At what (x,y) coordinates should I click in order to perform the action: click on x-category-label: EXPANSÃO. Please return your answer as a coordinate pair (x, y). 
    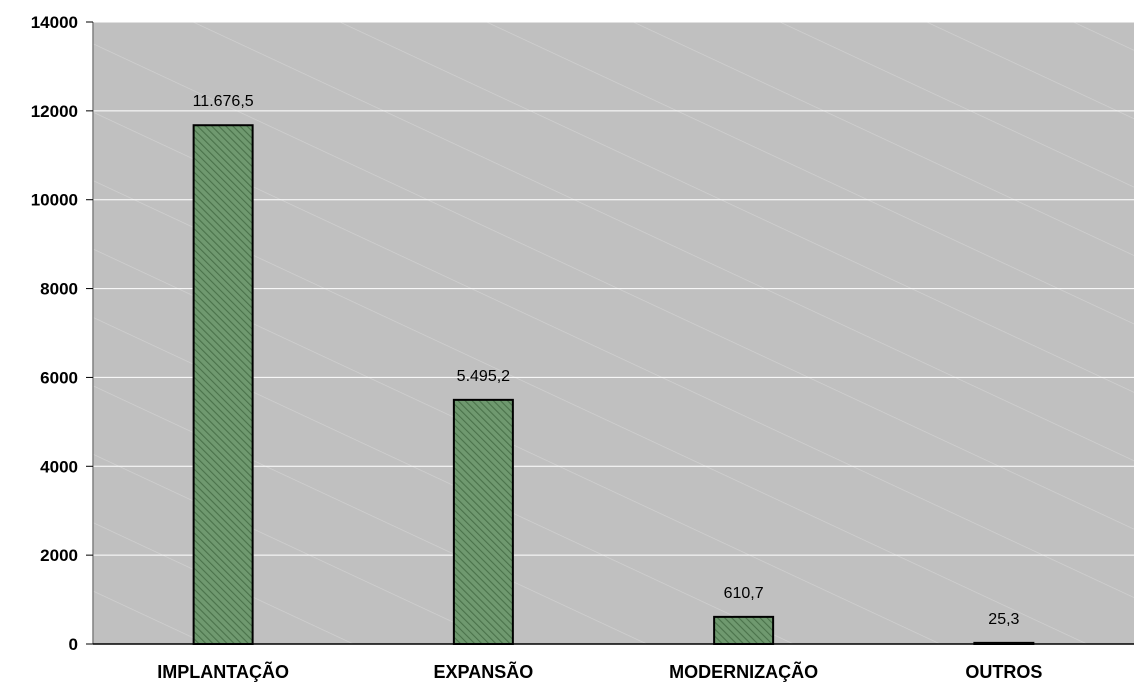
    Looking at the image, I should click on (484, 671).